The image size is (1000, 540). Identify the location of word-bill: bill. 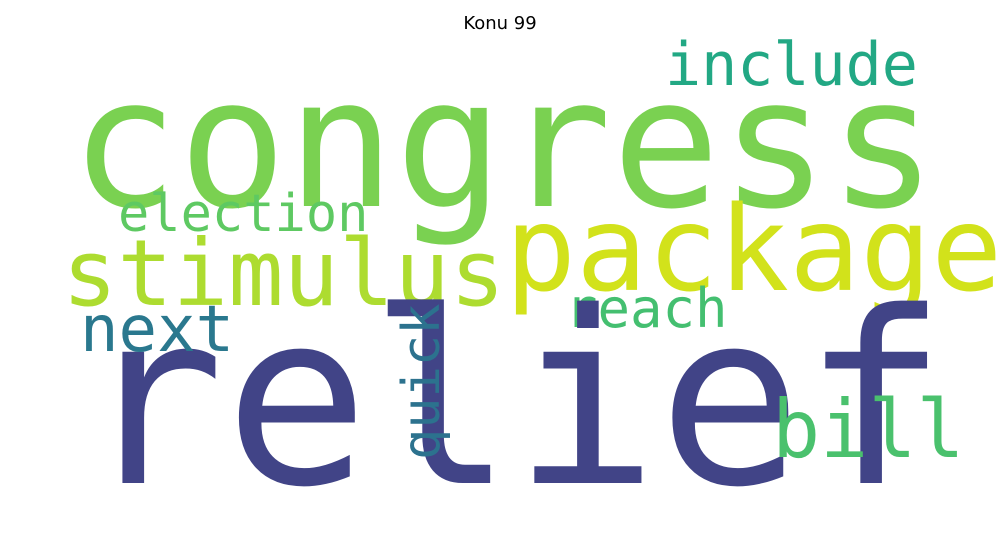
(868, 429).